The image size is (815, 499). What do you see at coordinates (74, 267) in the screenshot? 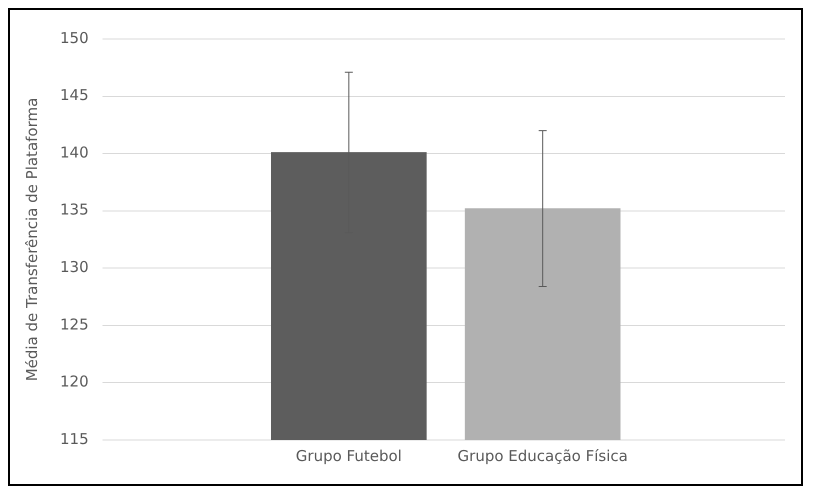
I see `y-tick-label: 130` at bounding box center [74, 267].